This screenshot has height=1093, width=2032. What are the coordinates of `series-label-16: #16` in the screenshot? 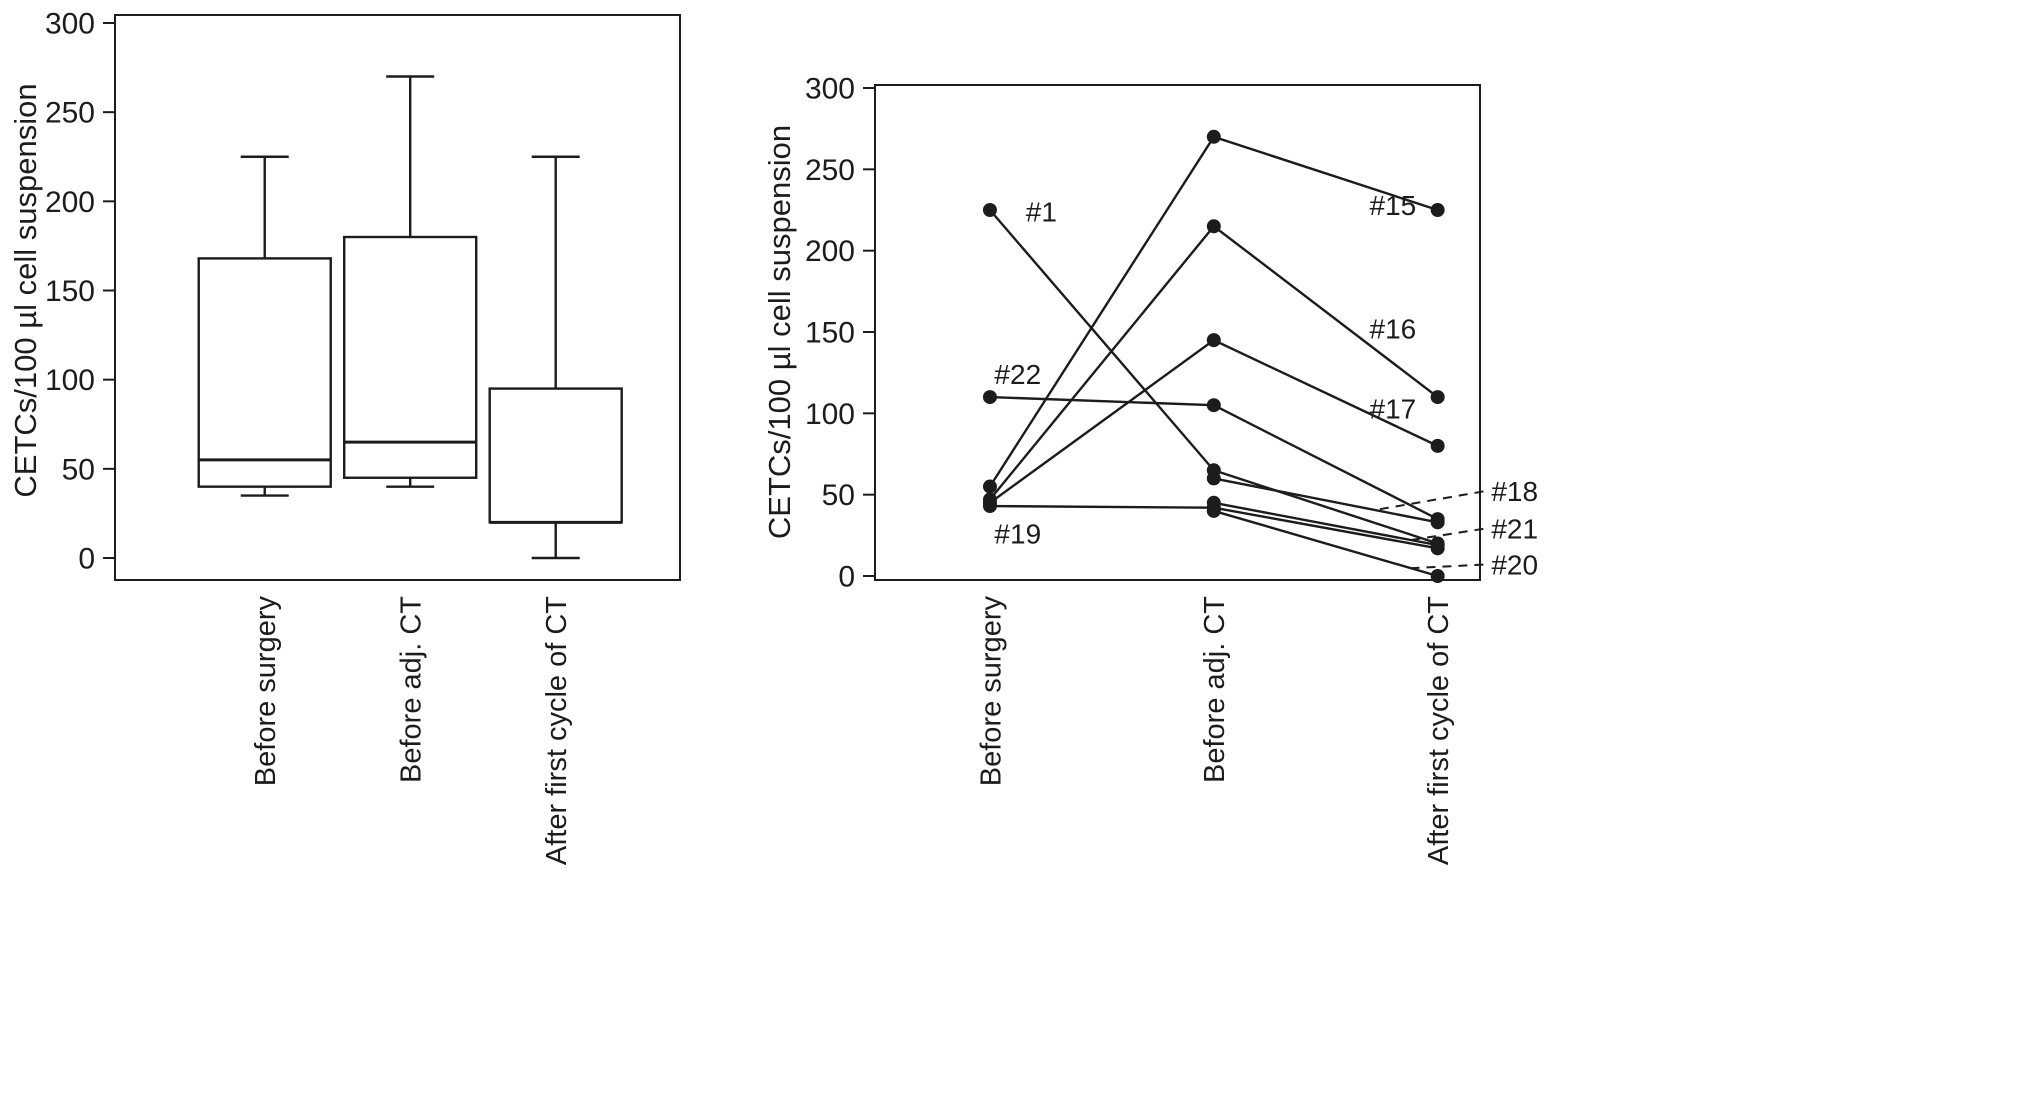 It's located at (1393, 329).